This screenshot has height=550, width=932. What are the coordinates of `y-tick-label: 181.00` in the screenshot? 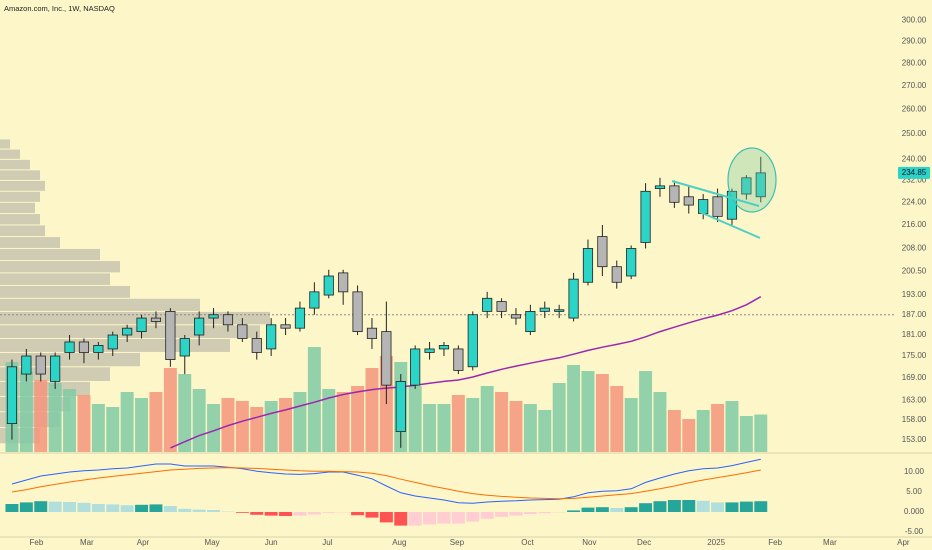 It's located at (914, 334).